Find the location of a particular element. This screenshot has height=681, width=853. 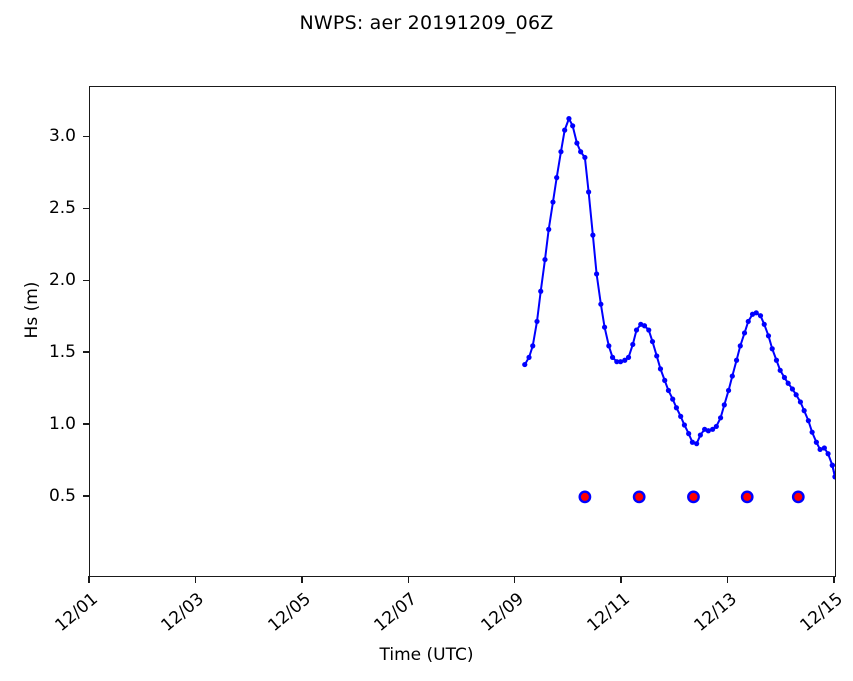

series-markers is located at coordinates (832, 471).